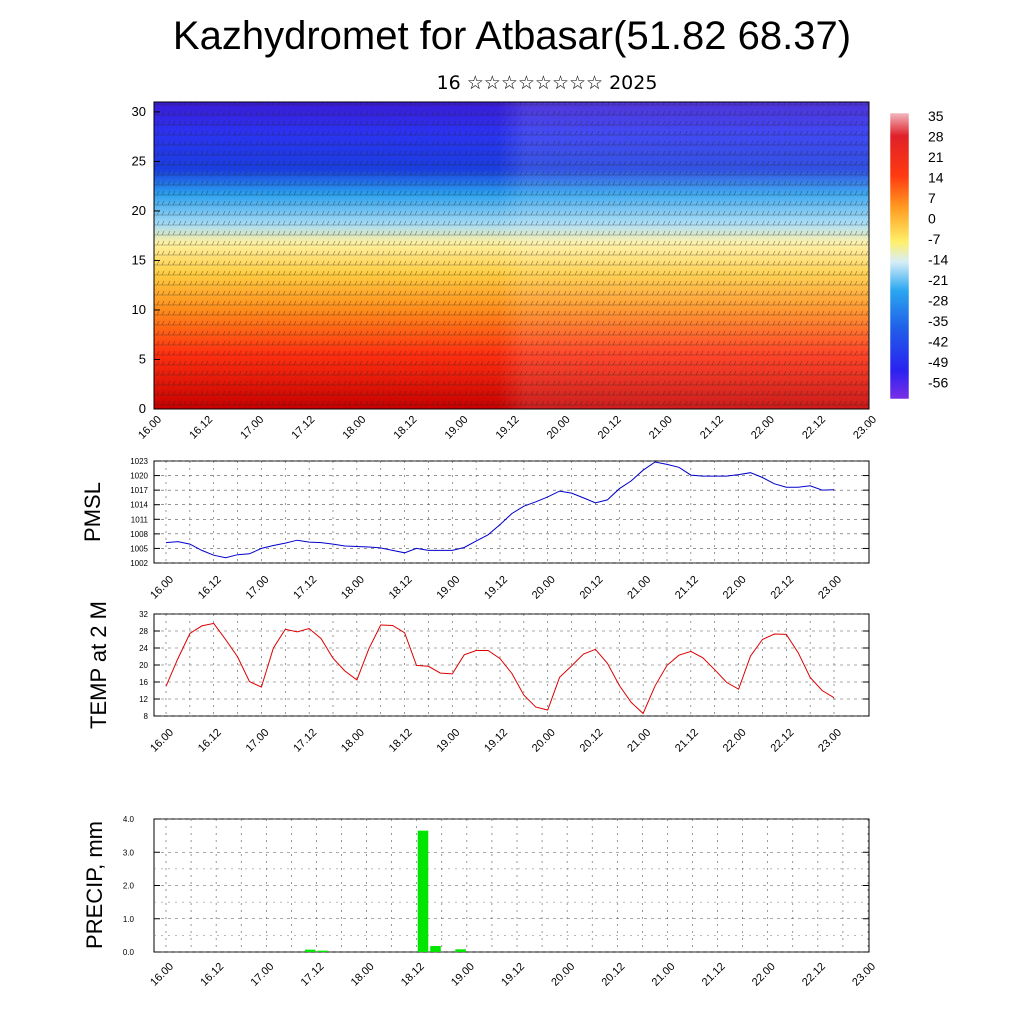 The height and width of the screenshot is (1024, 1024). I want to click on pmsl-x-tick-label: 16.00, so click(162, 588).